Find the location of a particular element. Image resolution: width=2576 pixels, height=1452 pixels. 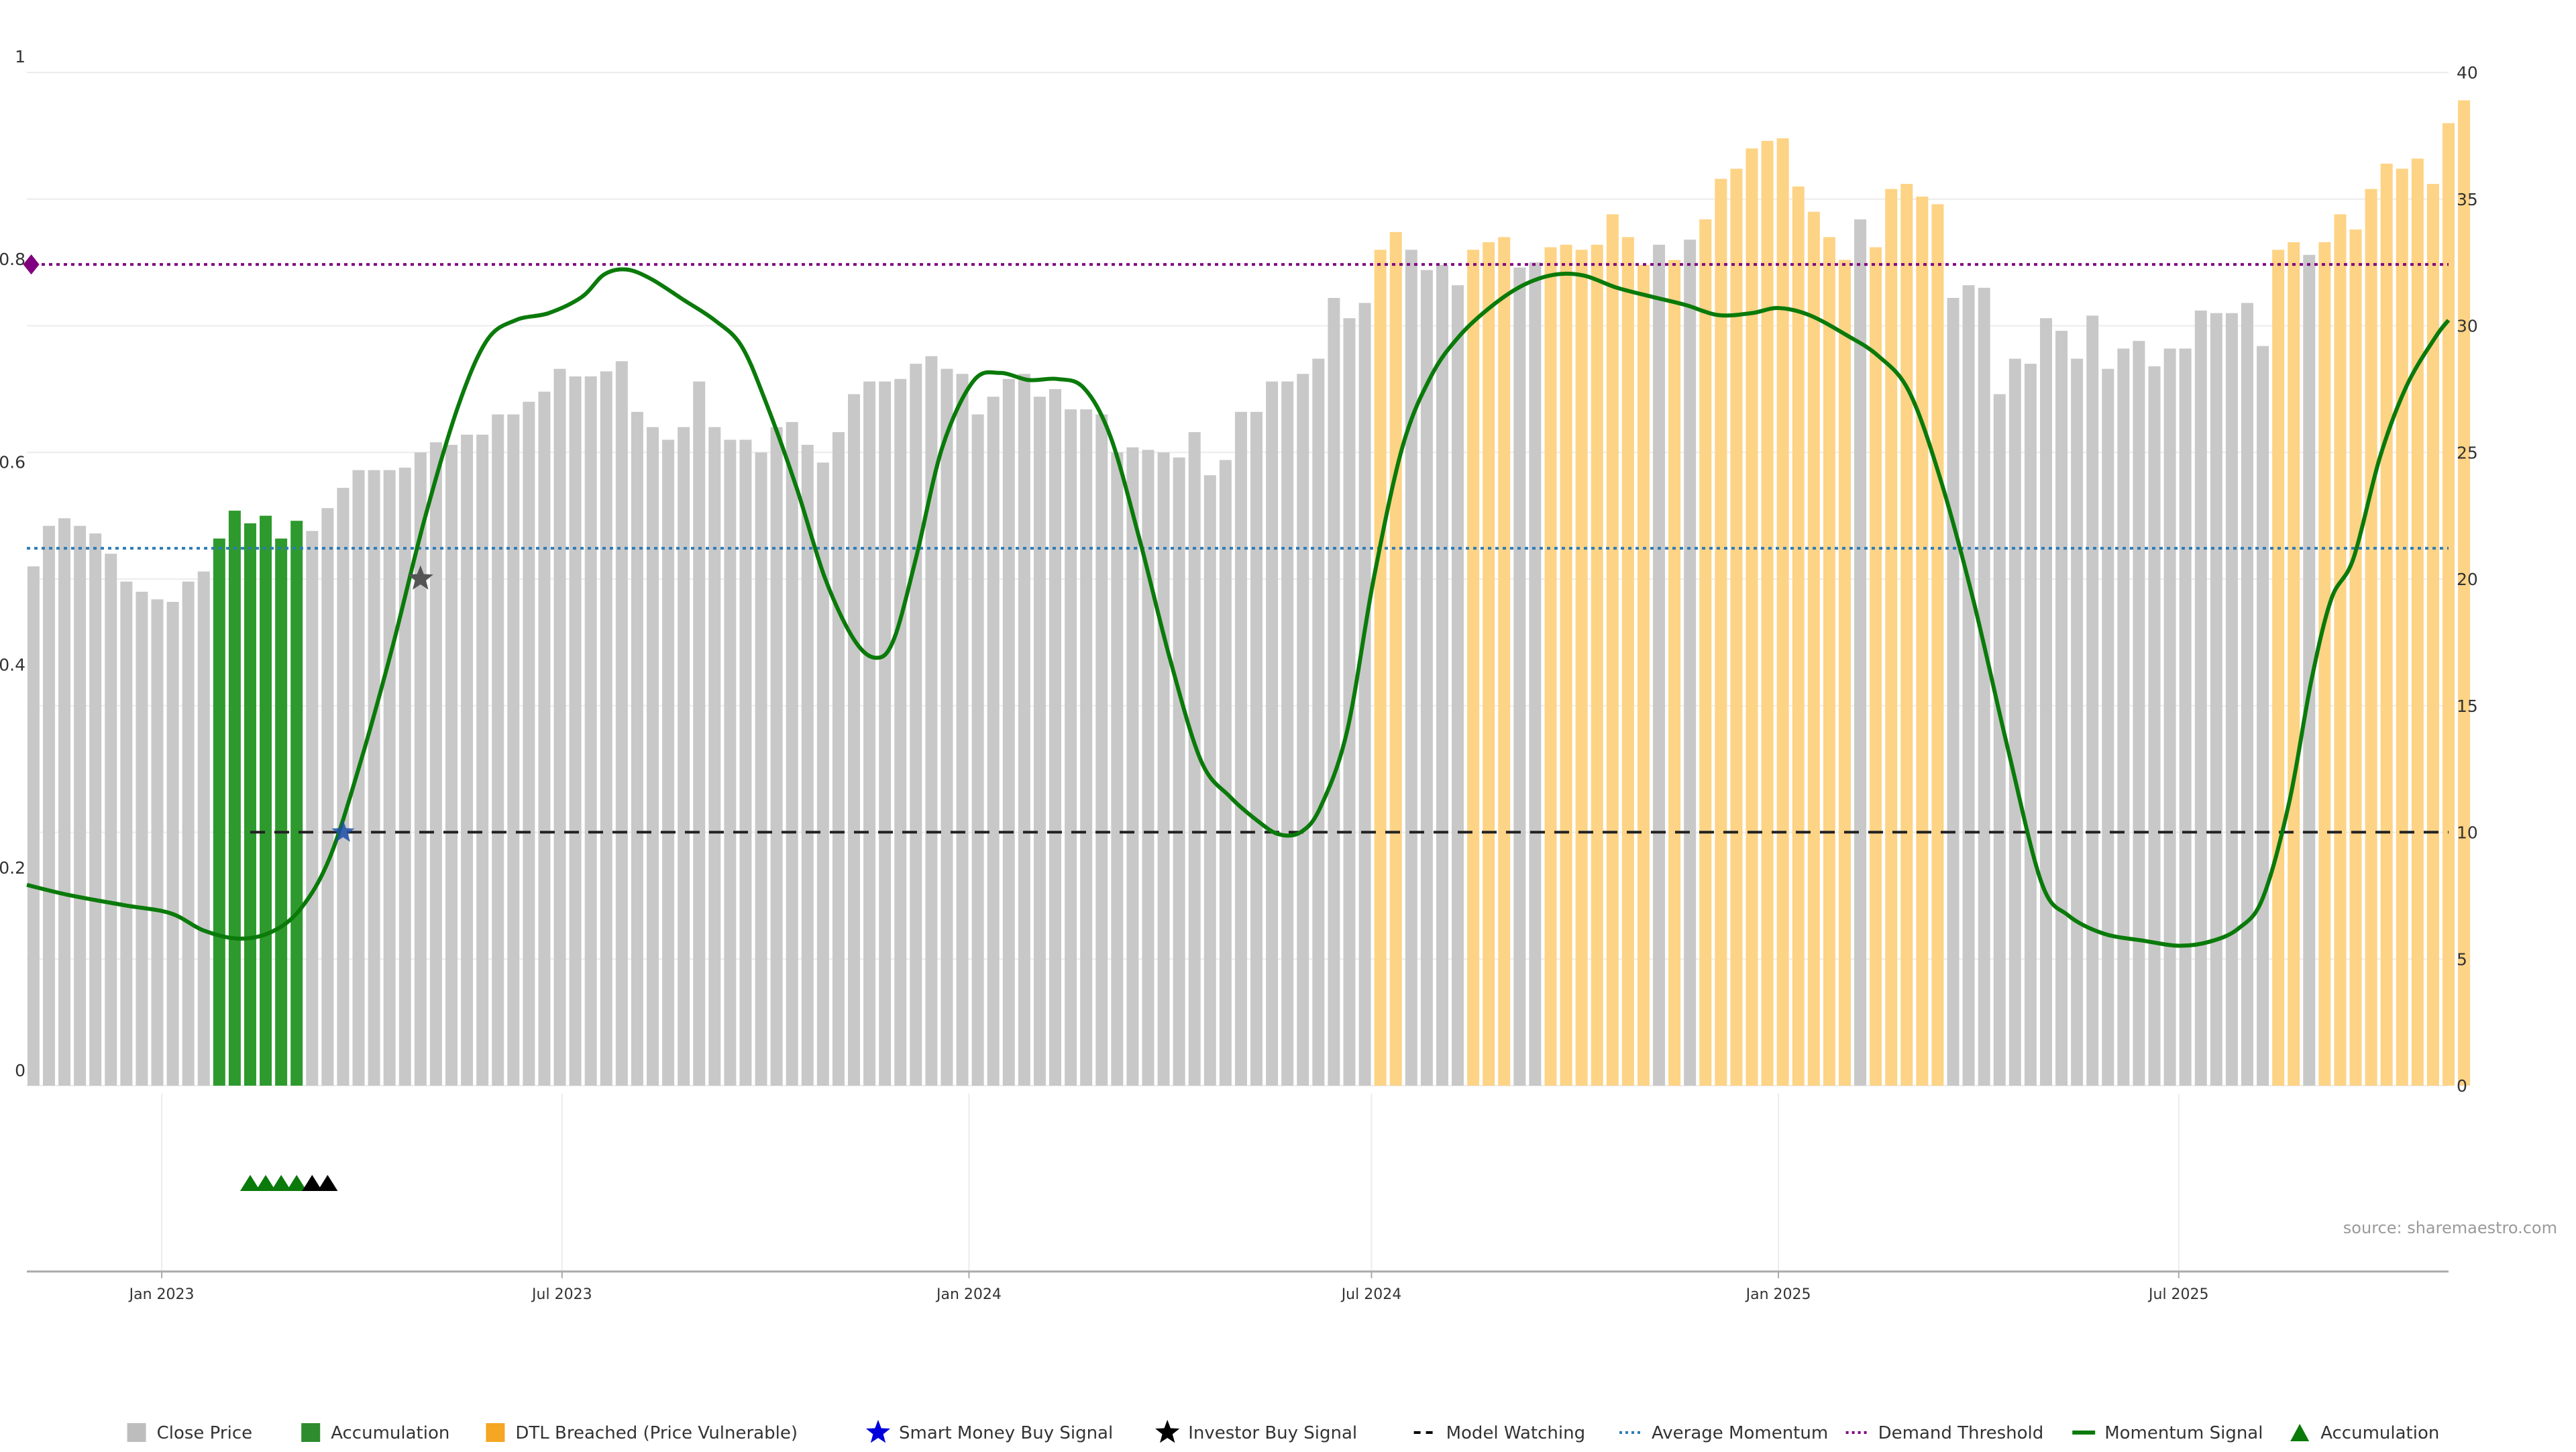

right-tick-label: 30 is located at coordinates (2467, 326).